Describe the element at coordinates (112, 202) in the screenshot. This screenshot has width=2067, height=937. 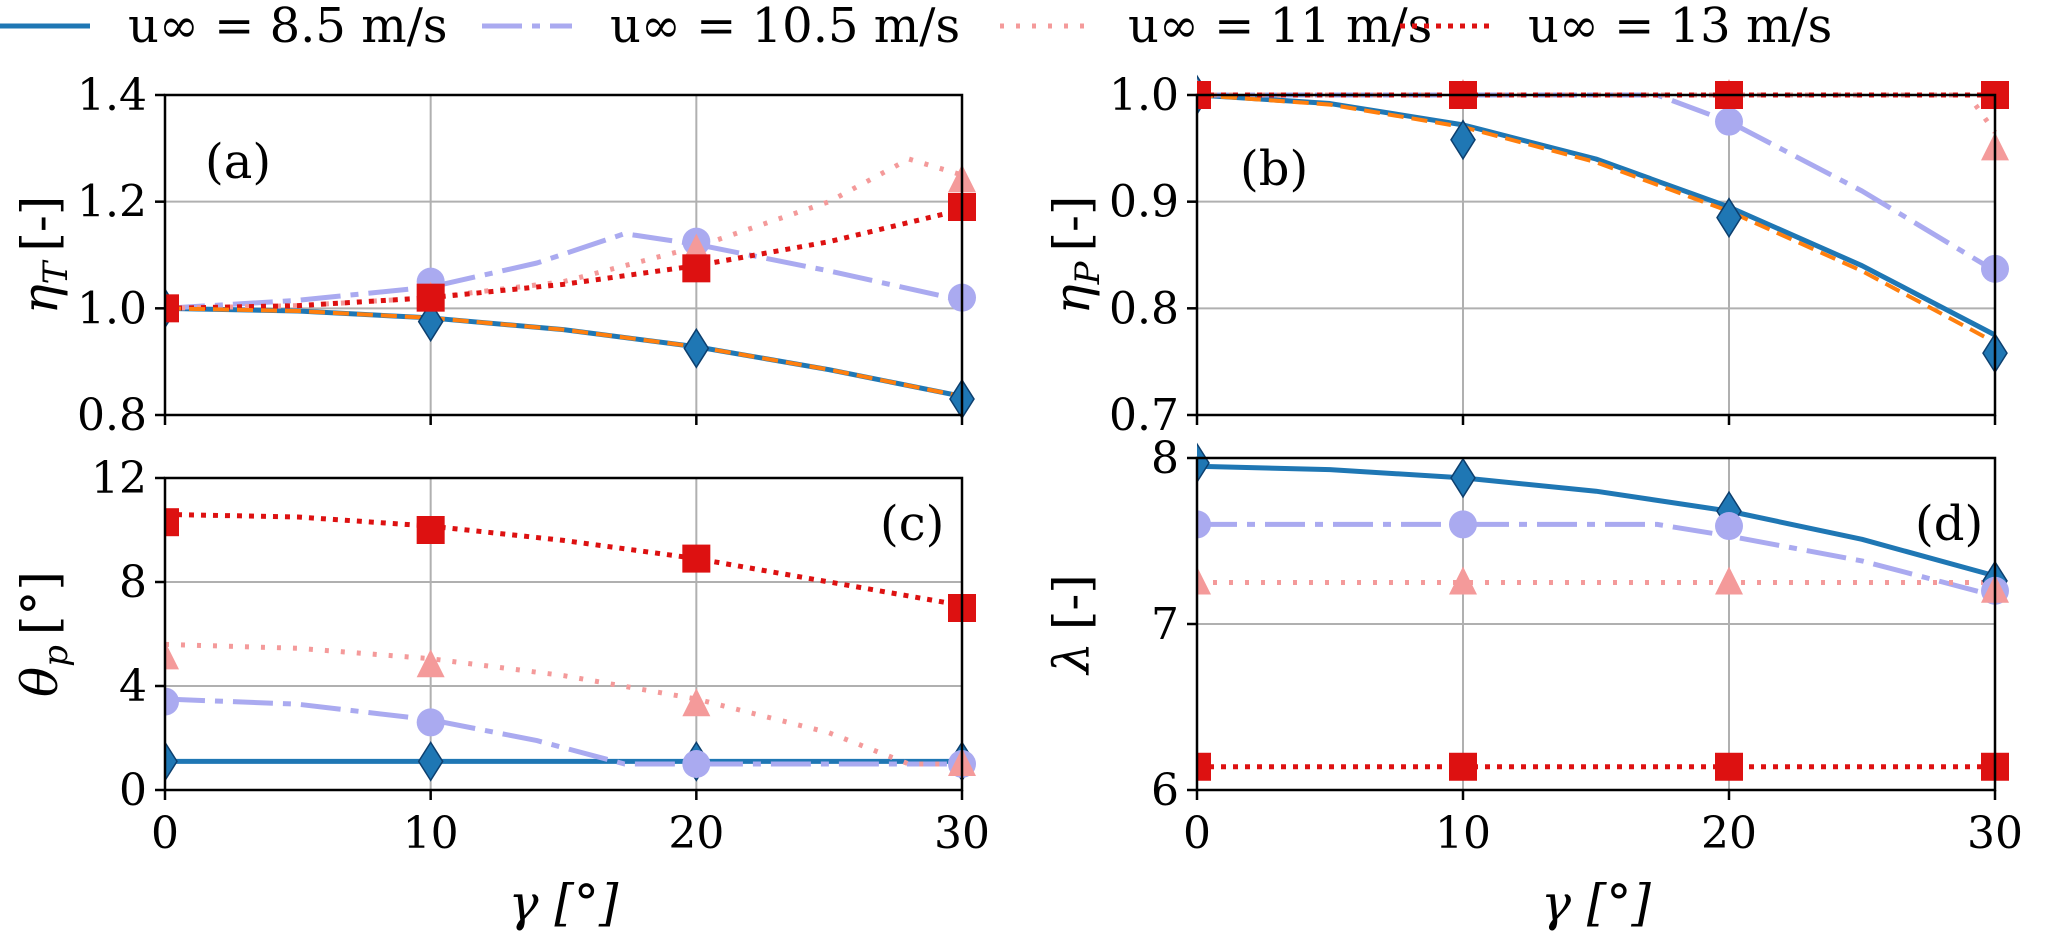
I see `y-tick-label: 1.2` at that location.